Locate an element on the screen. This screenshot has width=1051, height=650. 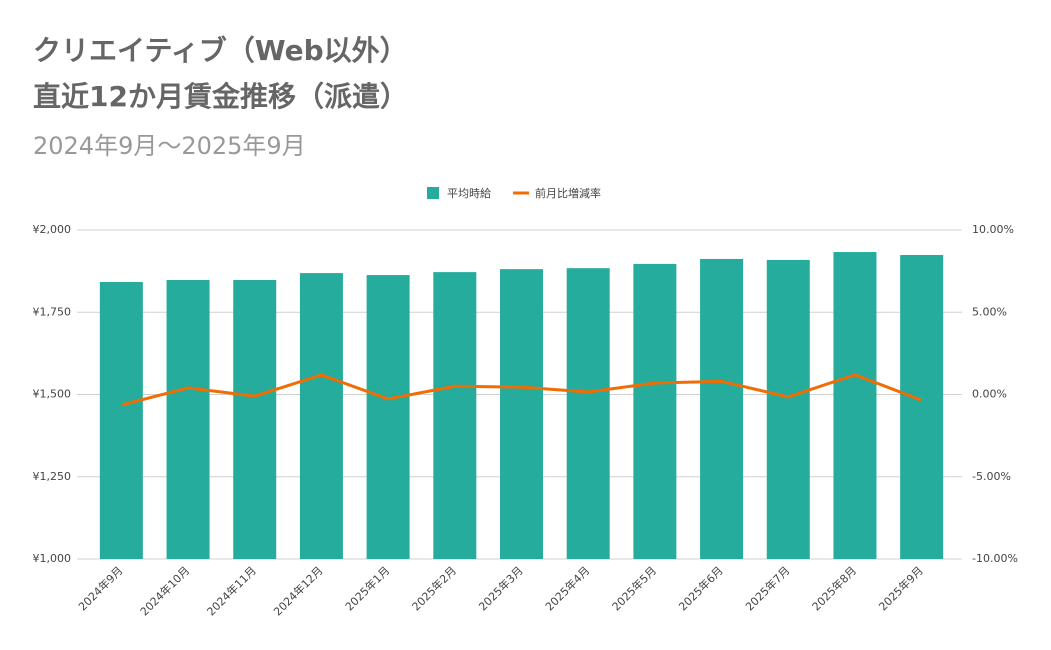
y-tick-label: ¥1,500 is located at coordinates (52, 394).